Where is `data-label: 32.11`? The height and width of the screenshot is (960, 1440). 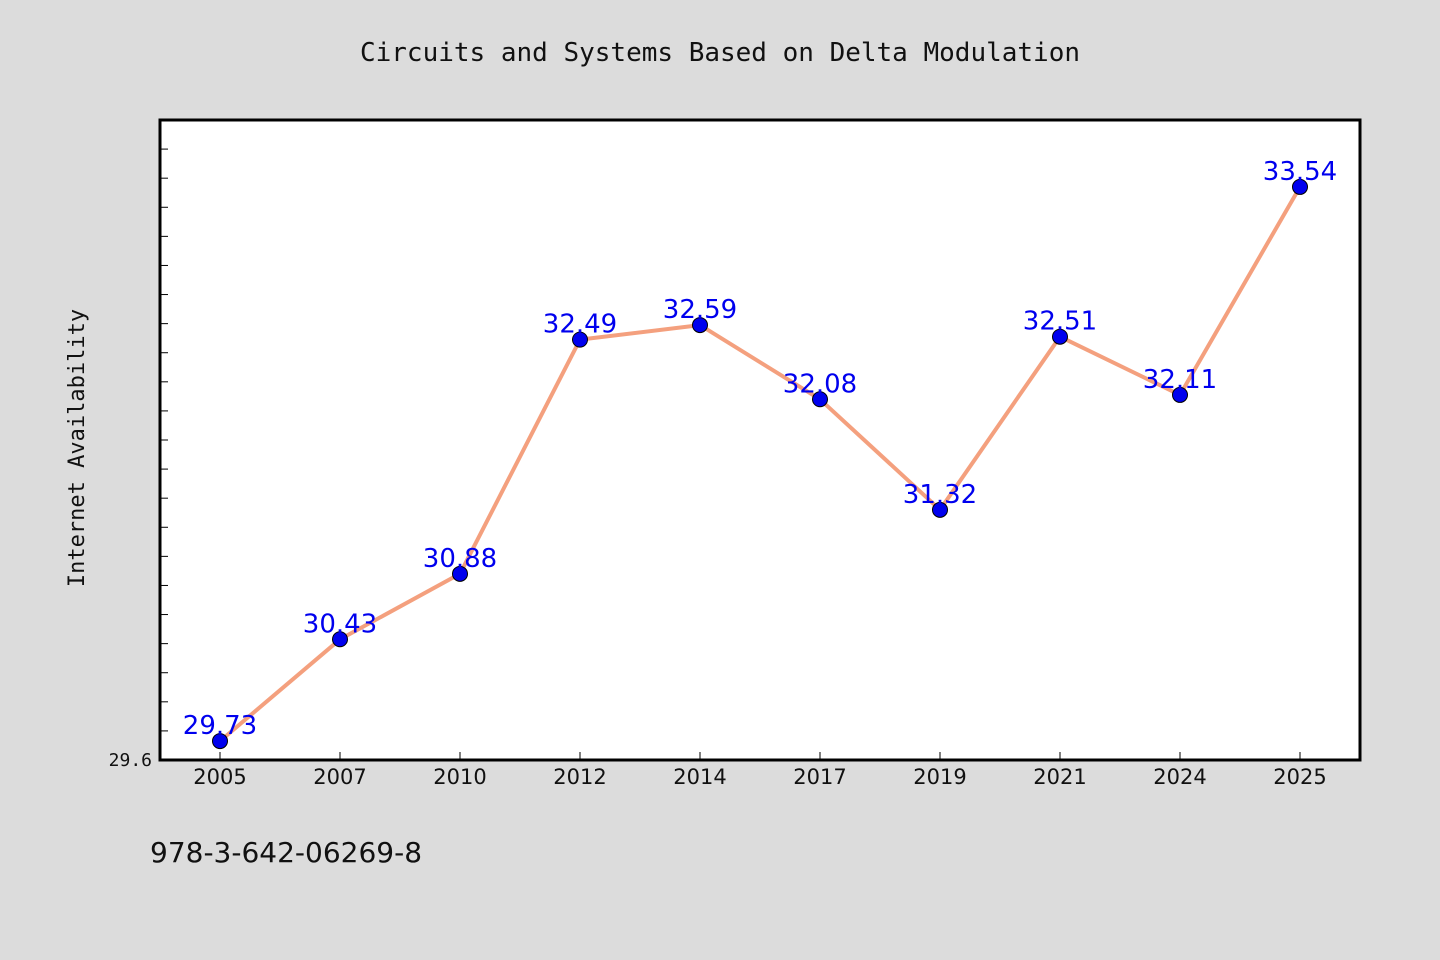
data-label: 32.11 is located at coordinates (1180, 380).